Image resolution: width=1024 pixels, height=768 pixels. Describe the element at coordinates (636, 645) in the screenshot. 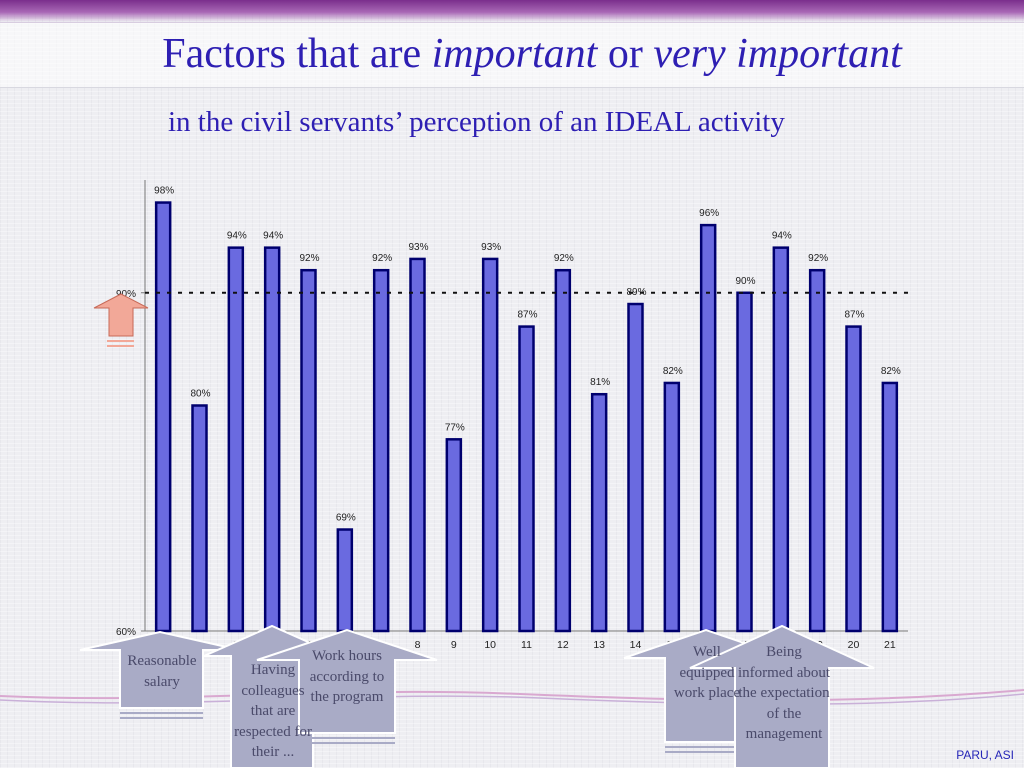

I see `x-tick-label: 14` at that location.